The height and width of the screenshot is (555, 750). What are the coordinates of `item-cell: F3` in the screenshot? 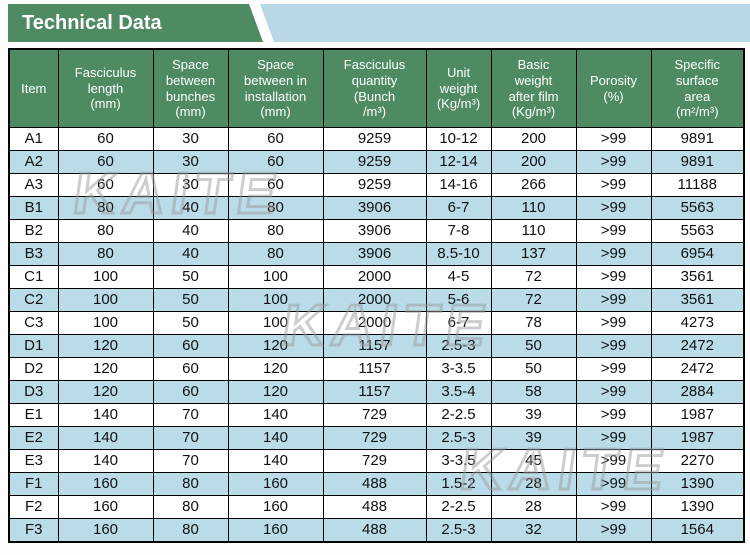 It's located at (33, 530).